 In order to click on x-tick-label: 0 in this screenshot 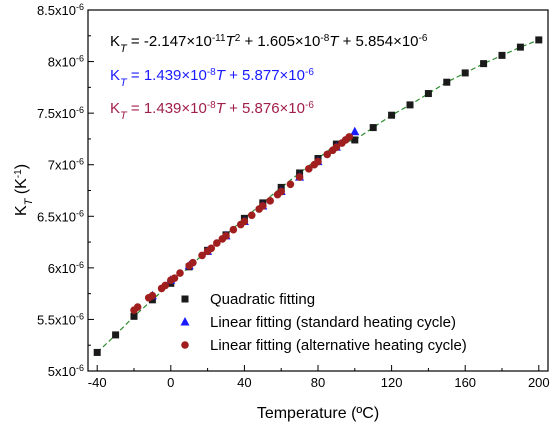, I will do `click(170, 382)`.